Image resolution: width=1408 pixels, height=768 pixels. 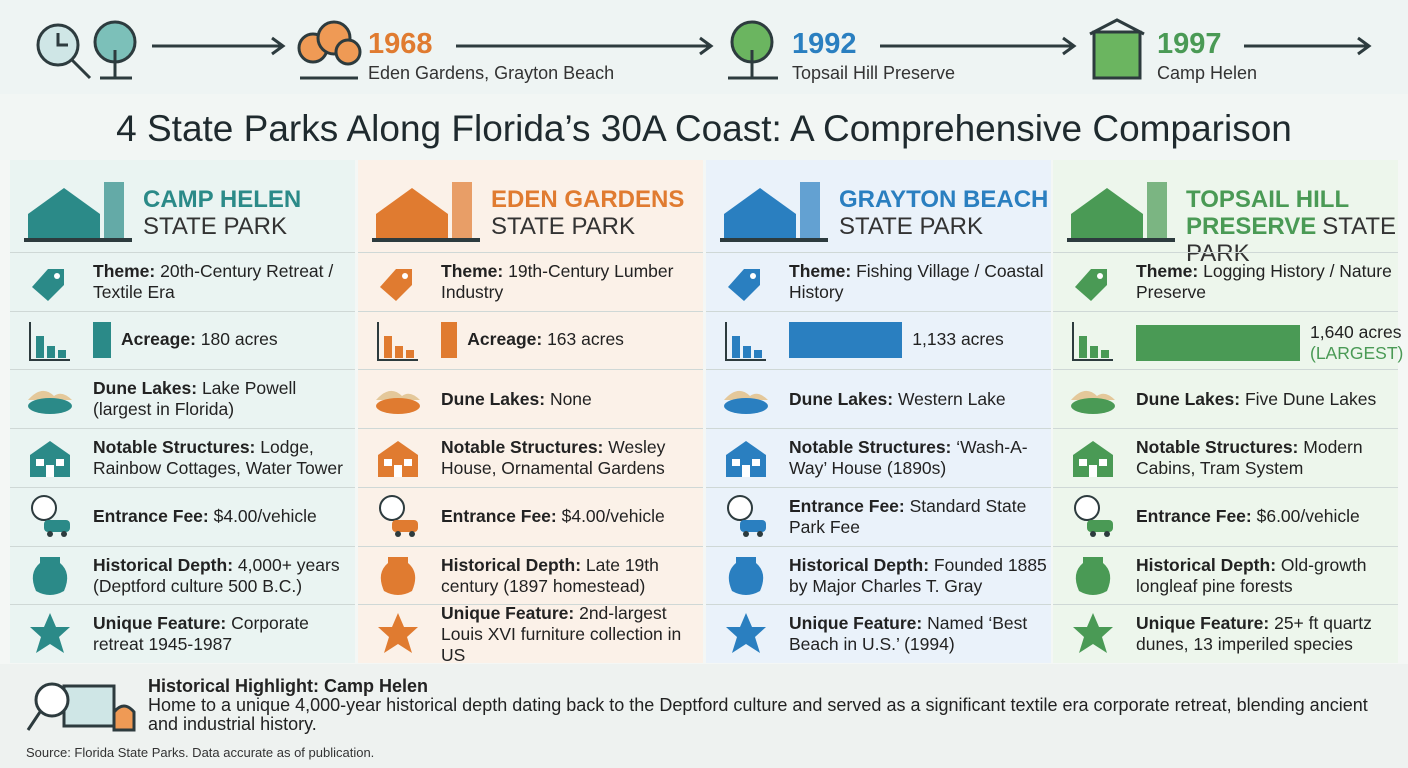 I want to click on row-text: Wesley House, Ornamental Gardens, so click(x=553, y=458).